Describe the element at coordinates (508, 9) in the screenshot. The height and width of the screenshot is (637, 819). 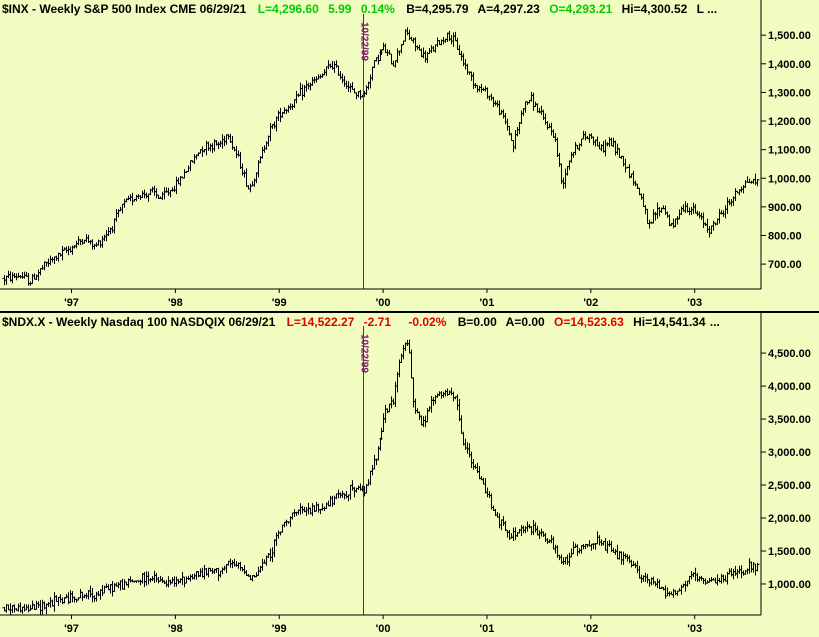
I see `sp500-header-ask: A=4,297.23` at that location.